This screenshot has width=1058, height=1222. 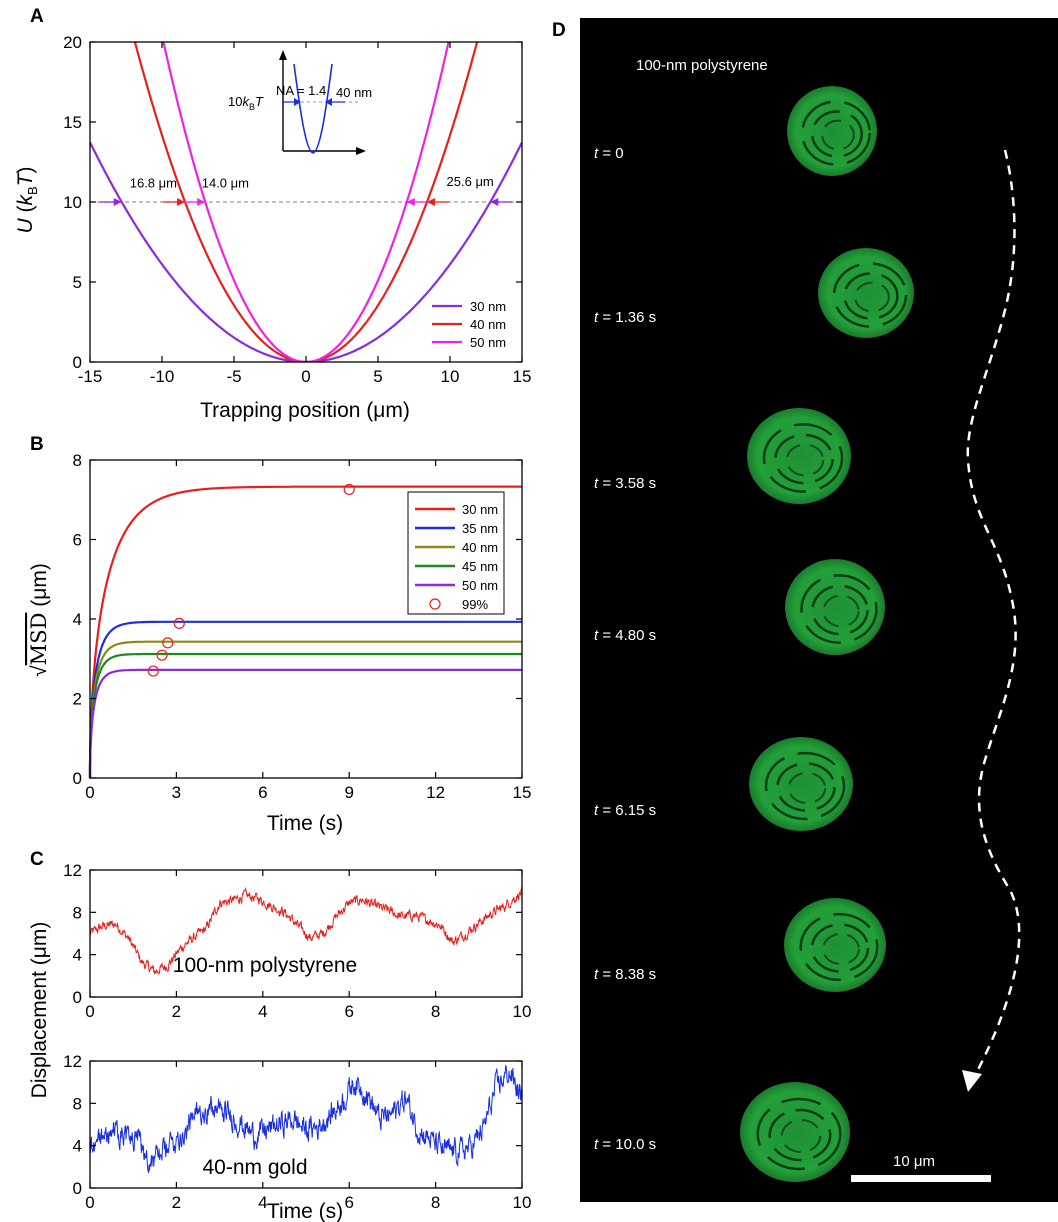 What do you see at coordinates (89, 1011) in the screenshot?
I see `panel-c1-xtick-label: 0` at bounding box center [89, 1011].